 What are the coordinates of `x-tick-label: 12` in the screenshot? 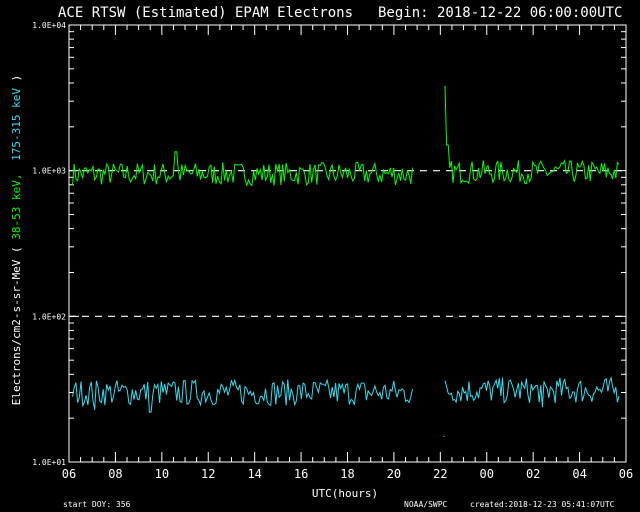 It's located at (208, 474).